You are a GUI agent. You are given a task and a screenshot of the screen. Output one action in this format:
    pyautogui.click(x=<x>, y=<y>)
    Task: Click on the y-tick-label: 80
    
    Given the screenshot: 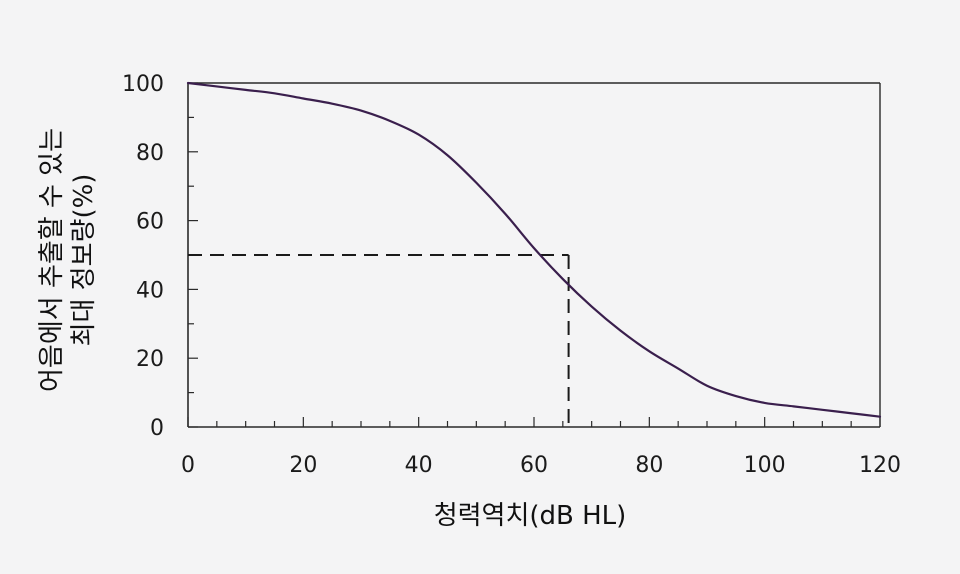 What is the action you would take?
    pyautogui.click(x=150, y=153)
    